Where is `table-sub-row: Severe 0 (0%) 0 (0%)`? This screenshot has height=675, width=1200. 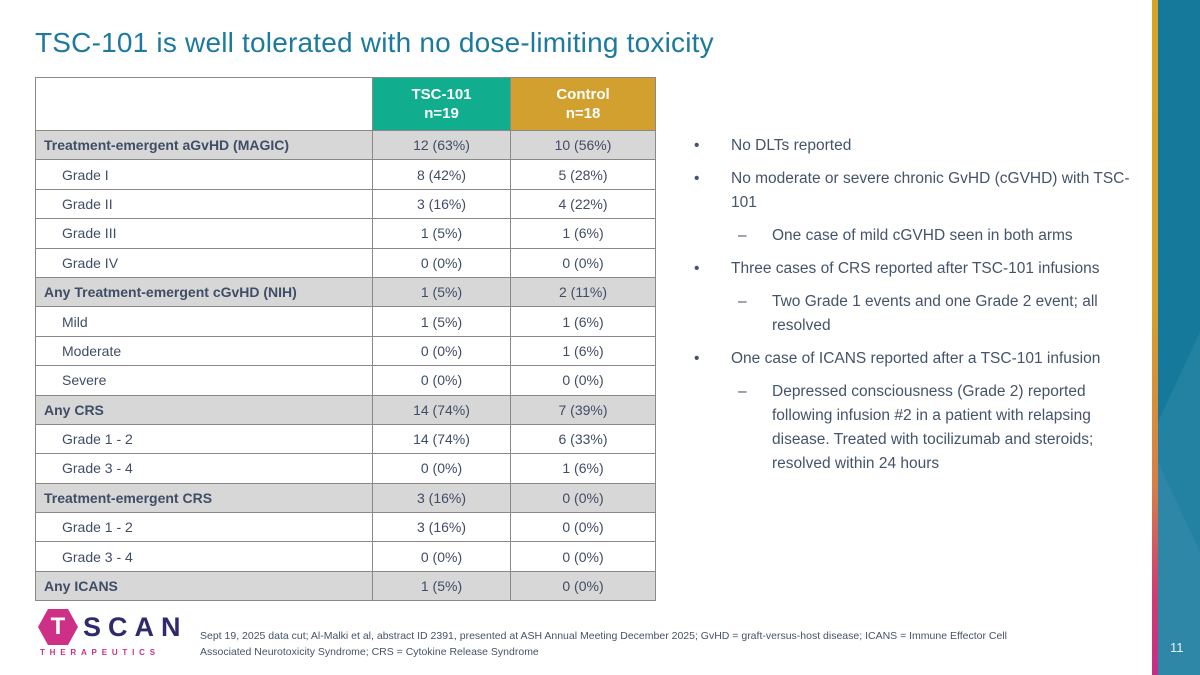
table-sub-row: Severe 0 (0%) 0 (0%) is located at coordinates (345, 380).